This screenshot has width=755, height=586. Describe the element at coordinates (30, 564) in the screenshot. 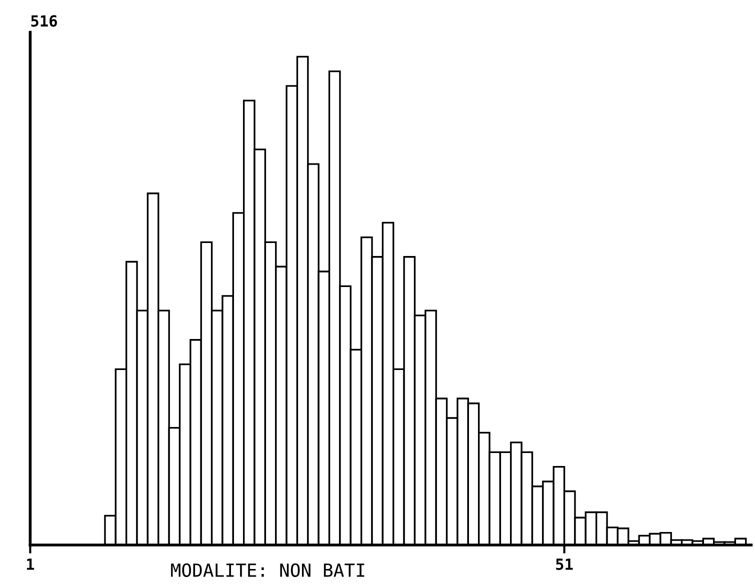

I see `x-tick-label: 1` at that location.